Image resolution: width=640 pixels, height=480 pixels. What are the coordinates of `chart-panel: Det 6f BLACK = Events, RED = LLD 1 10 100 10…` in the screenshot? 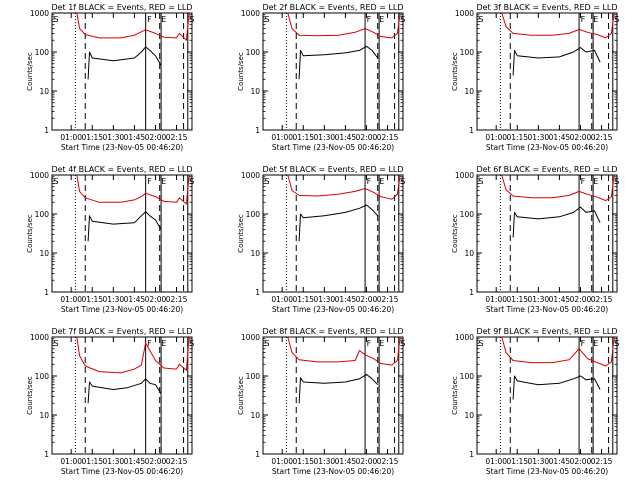 It's located at (535, 239).